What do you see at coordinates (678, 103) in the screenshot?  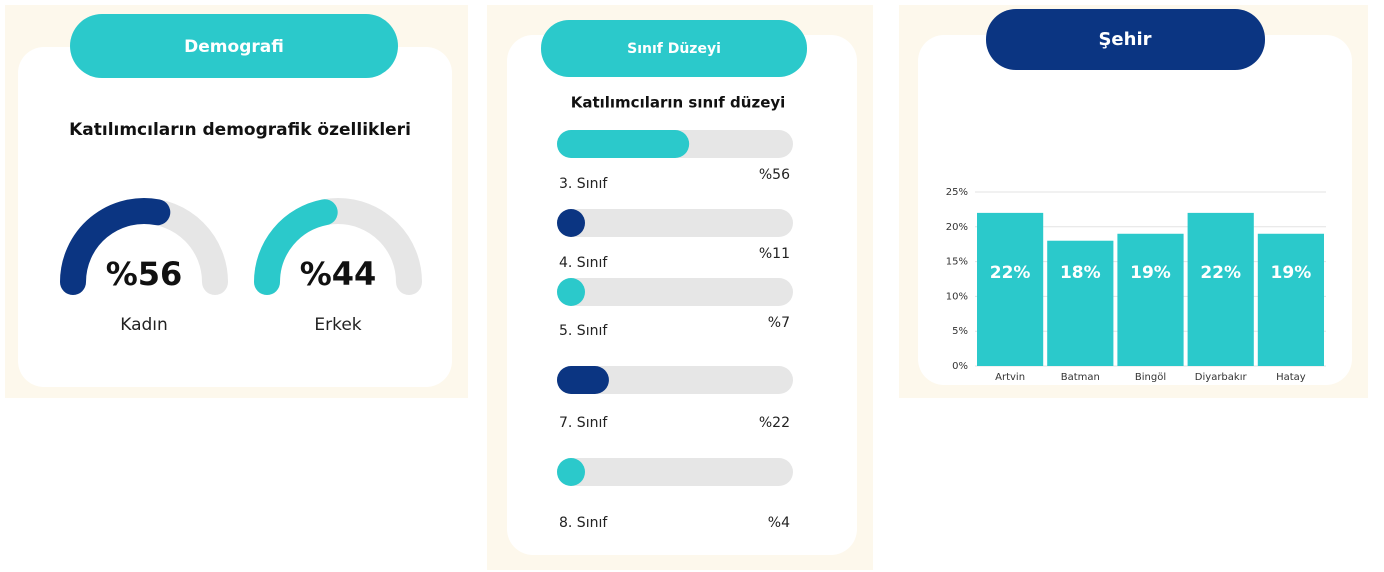 I see `title: Katılımcıların sınıf düzeyi` at bounding box center [678, 103].